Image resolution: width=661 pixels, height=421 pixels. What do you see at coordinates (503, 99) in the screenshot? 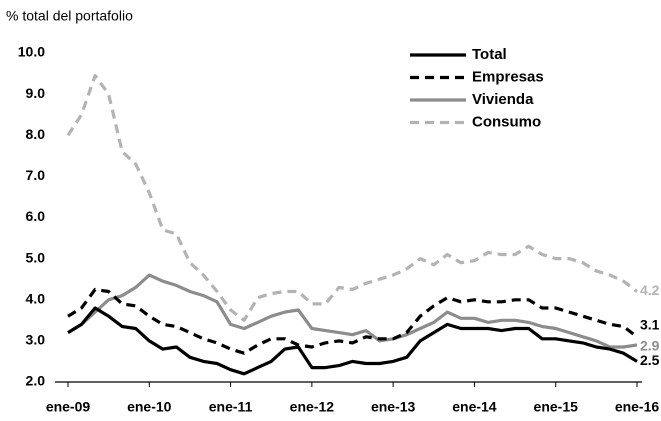
I see `legend-label: Vivienda` at bounding box center [503, 99].